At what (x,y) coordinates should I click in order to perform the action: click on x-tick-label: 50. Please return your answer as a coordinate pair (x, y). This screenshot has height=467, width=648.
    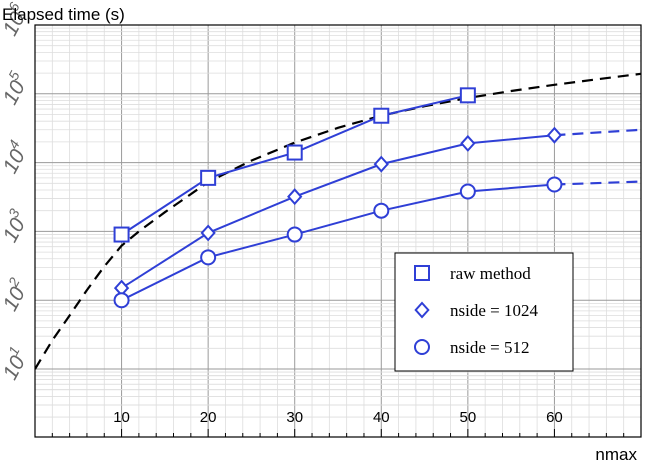
    Looking at the image, I should click on (468, 417).